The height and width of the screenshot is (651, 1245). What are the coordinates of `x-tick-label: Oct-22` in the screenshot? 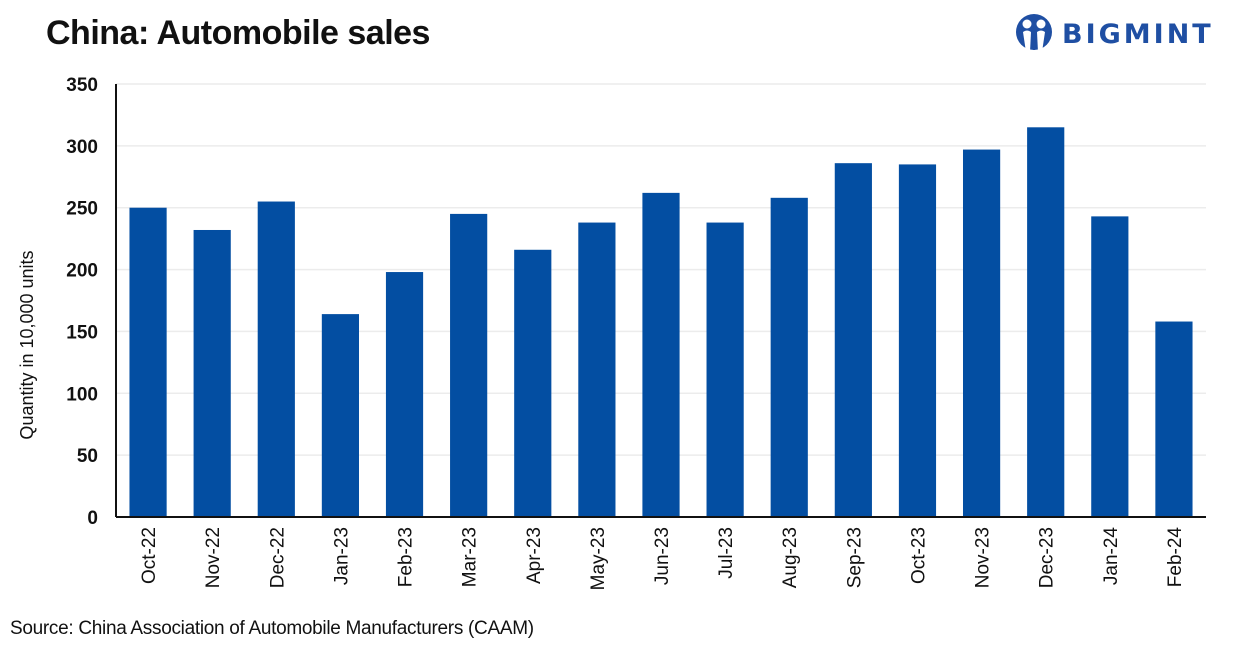 It's located at (149, 555).